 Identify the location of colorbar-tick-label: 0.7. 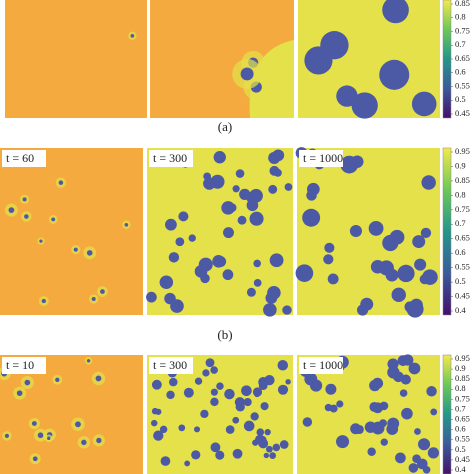
(460, 44).